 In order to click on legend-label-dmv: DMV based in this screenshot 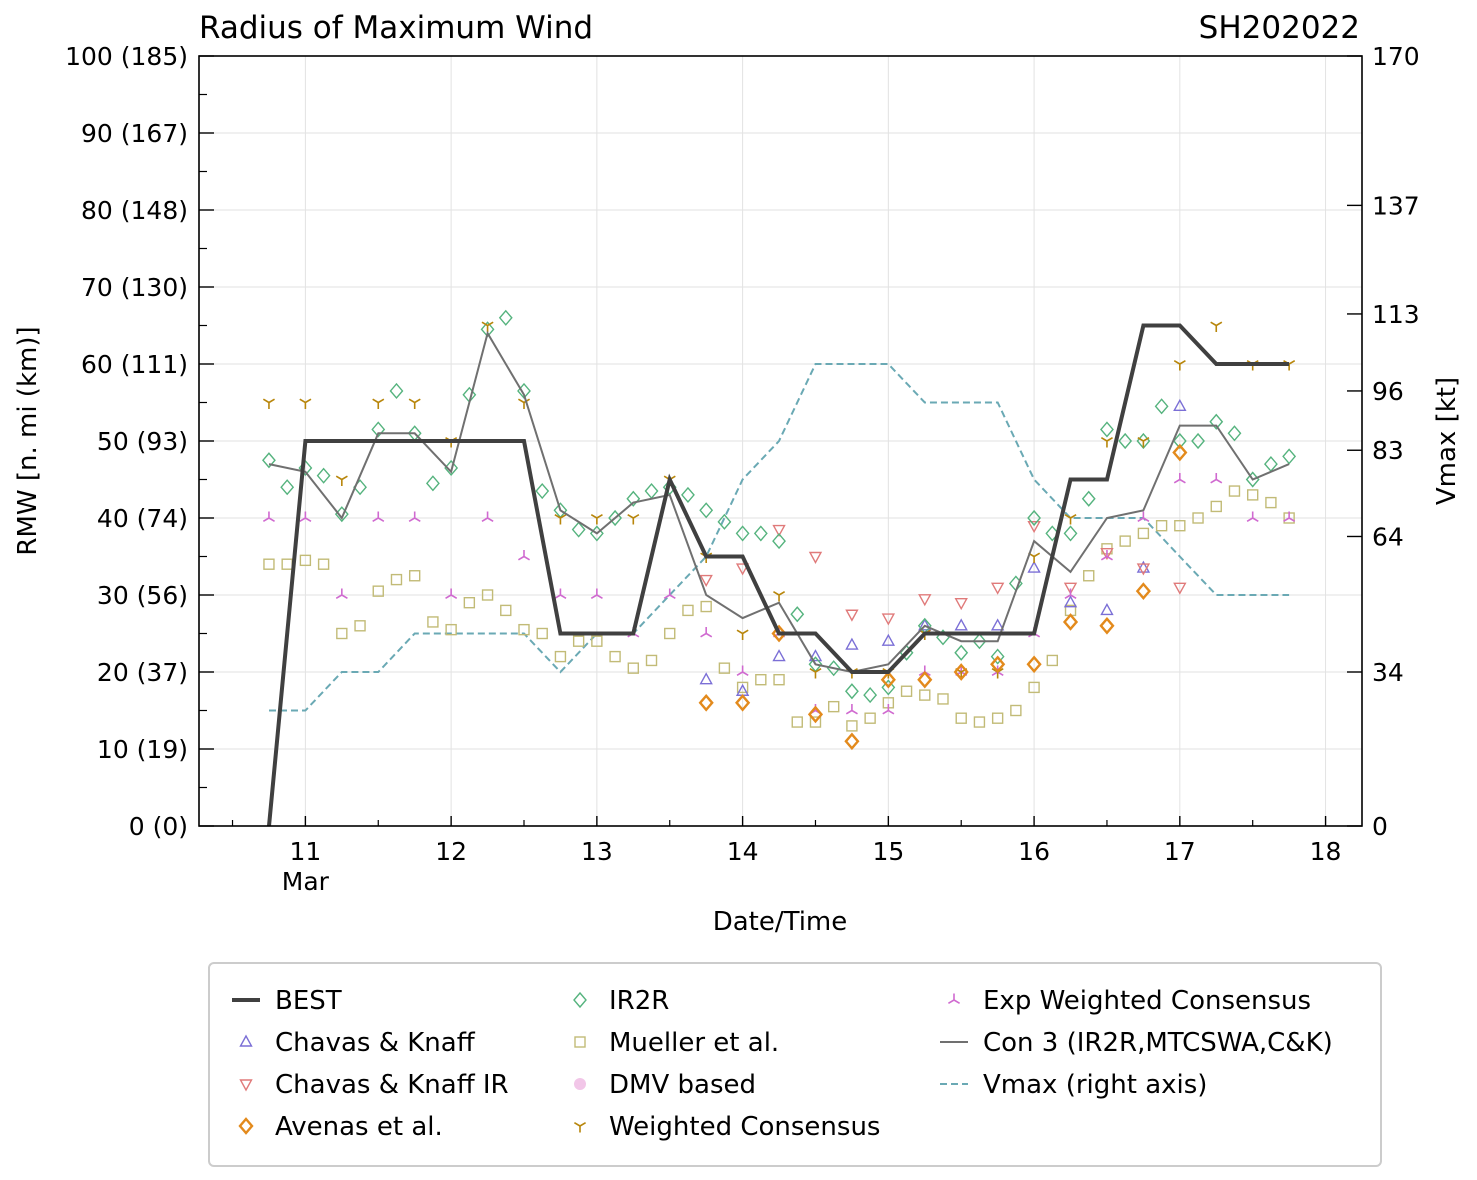, I will do `click(682, 1085)`.